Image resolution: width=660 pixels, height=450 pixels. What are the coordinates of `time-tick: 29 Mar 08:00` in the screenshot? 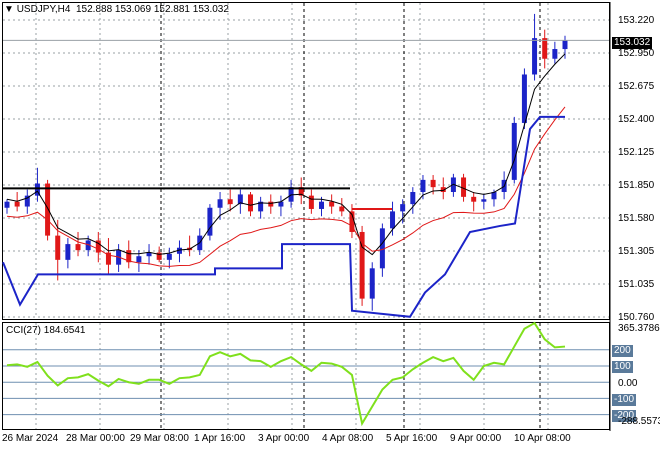 It's located at (159, 438).